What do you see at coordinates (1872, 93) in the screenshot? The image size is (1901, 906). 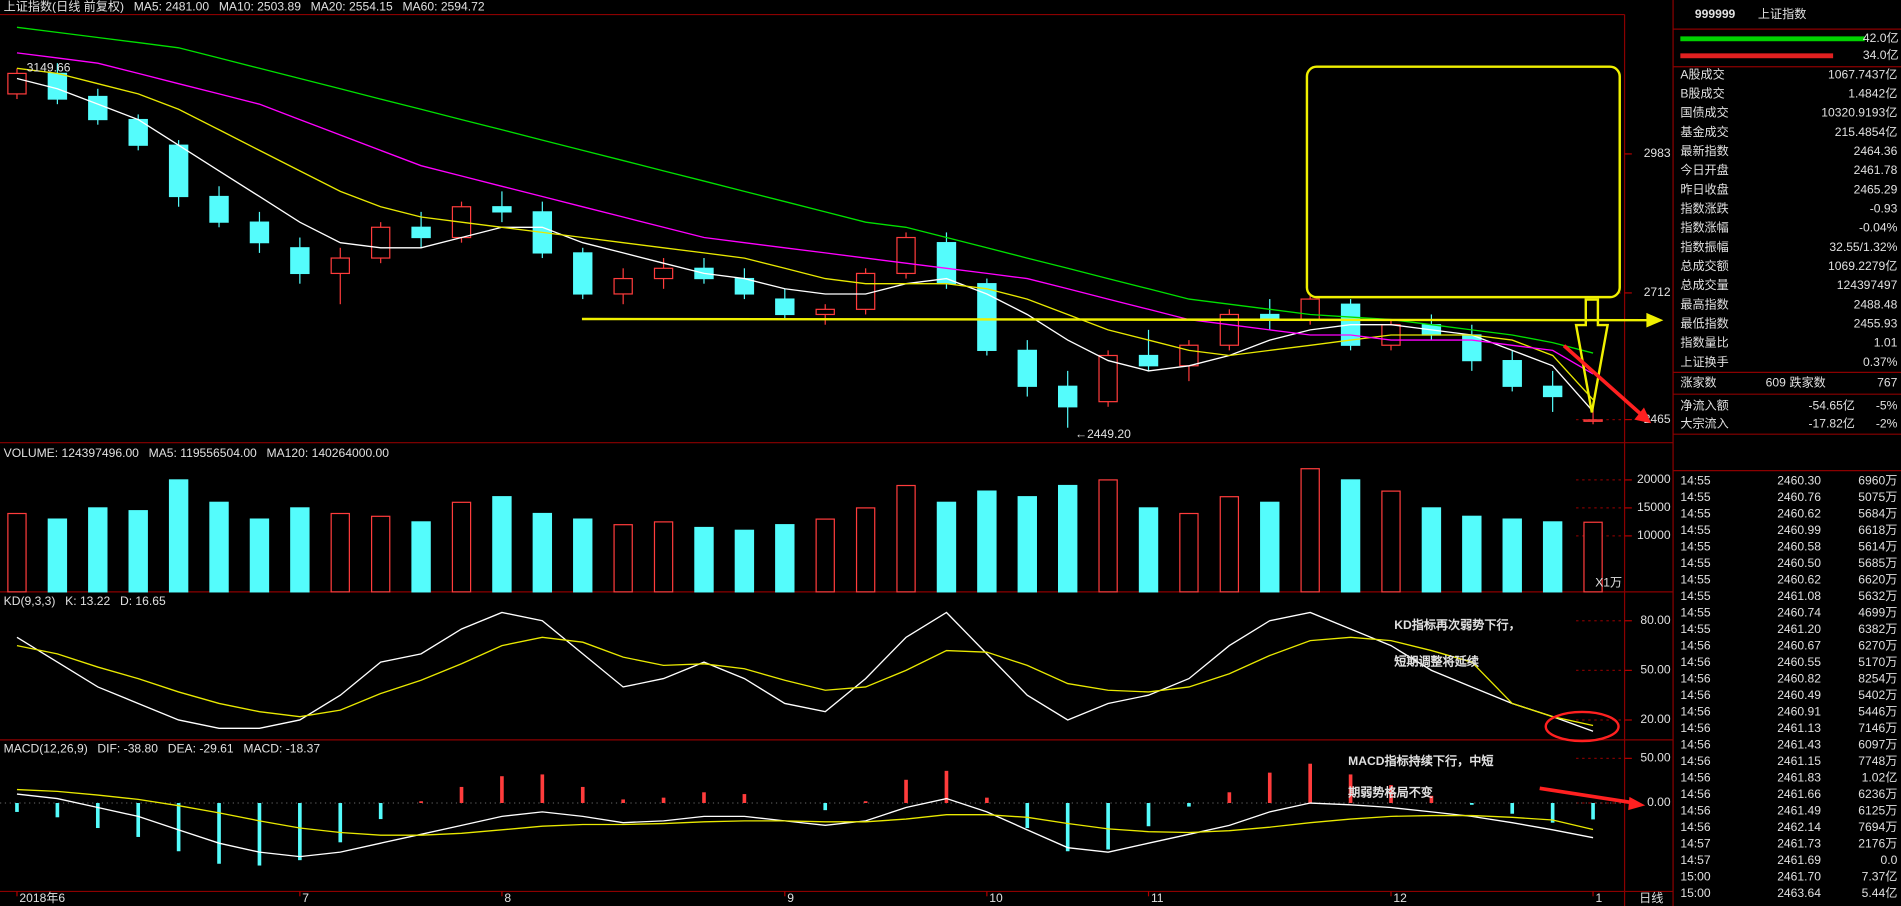 I see `stat-value: 1.4842亿` at bounding box center [1872, 93].